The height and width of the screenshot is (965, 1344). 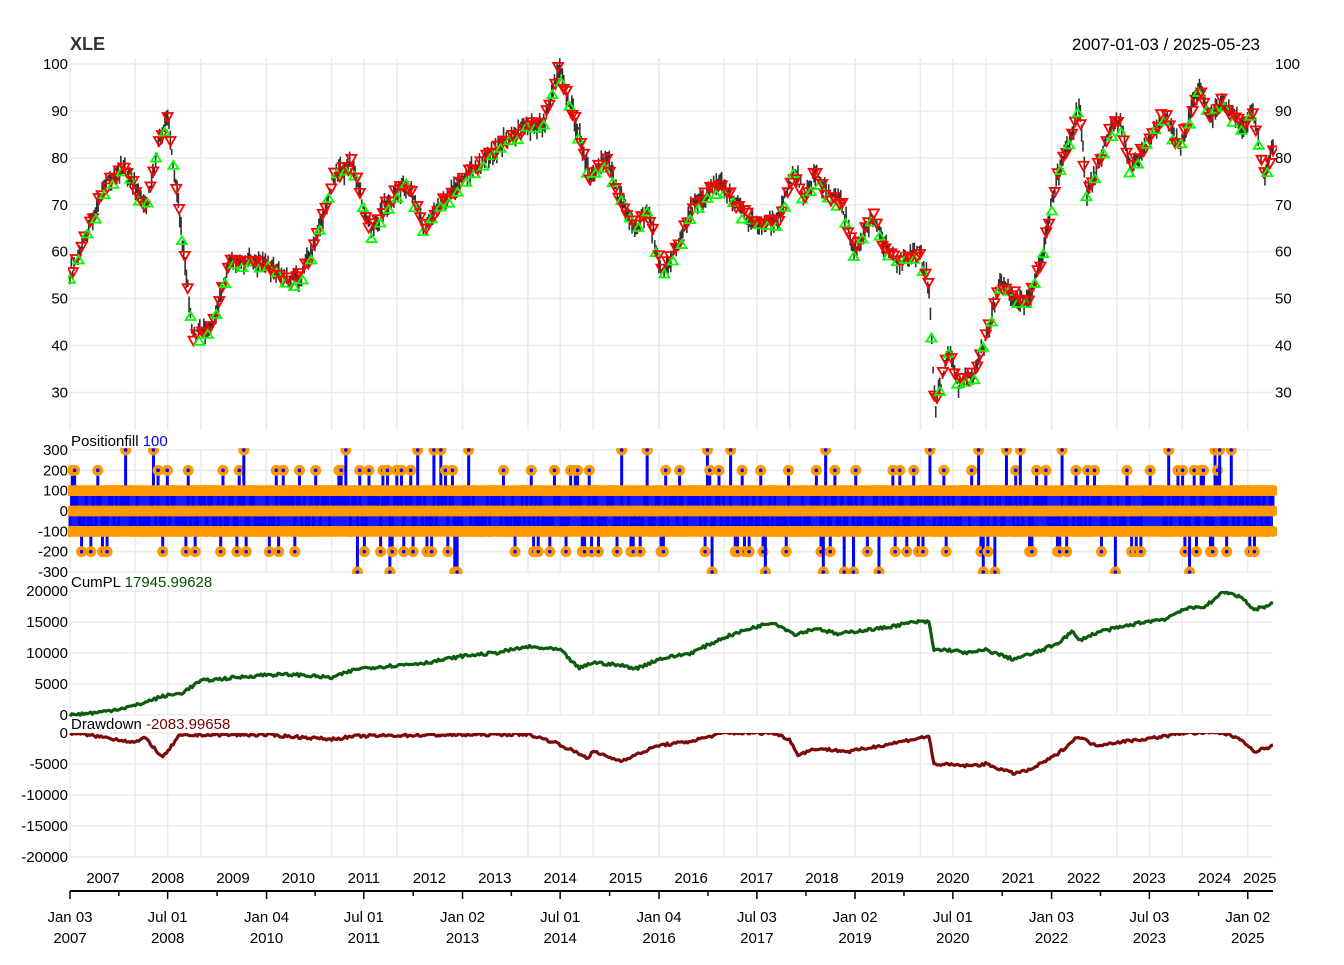 I want to click on x-tick-label-year: 2010, so click(x=266, y=938).